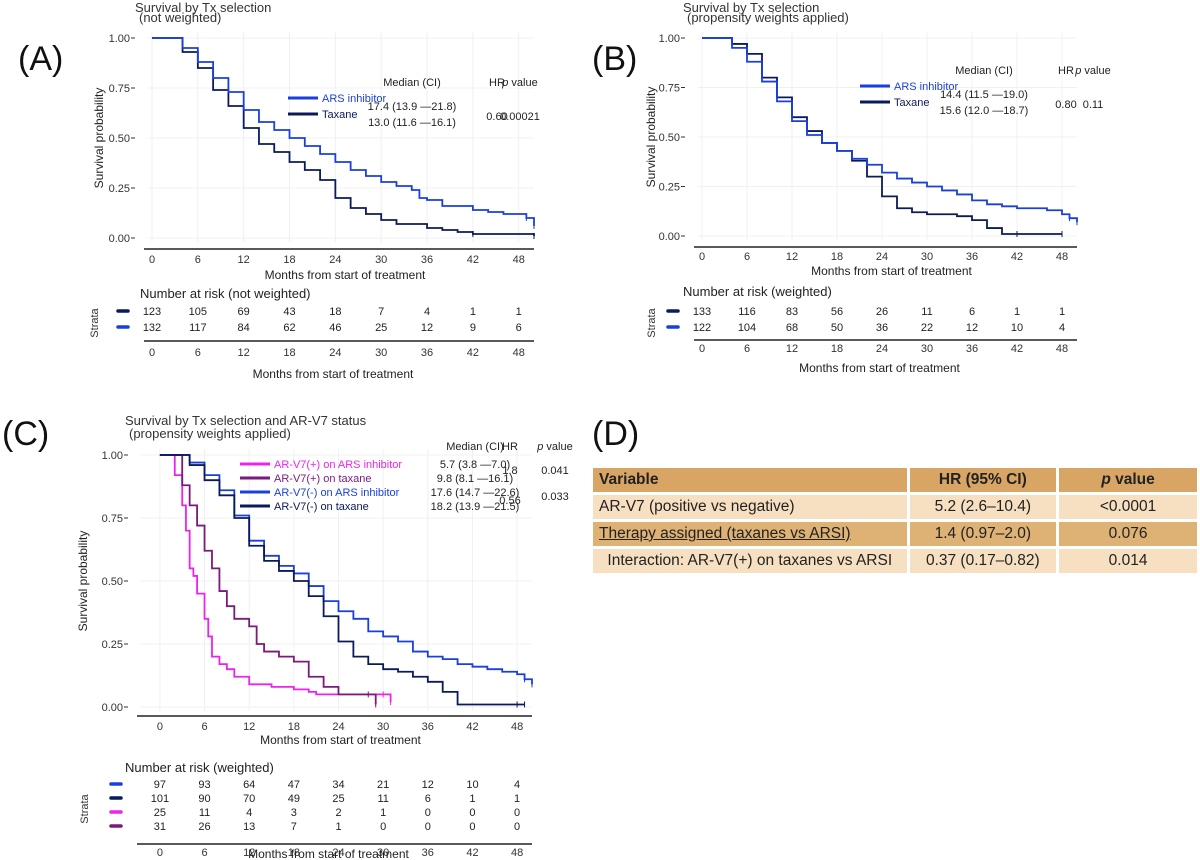 The height and width of the screenshot is (860, 1200). I want to click on panel-letter-c: (C), so click(26, 434).